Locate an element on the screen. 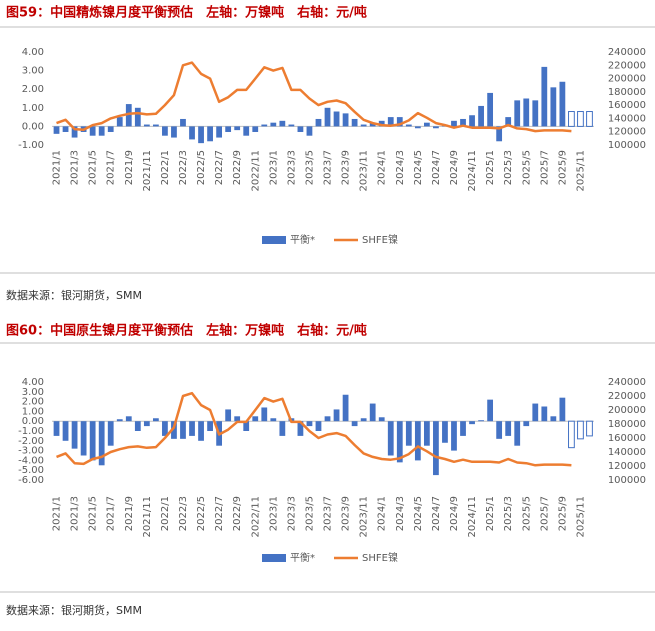 The height and width of the screenshot is (631, 655). y2-tick-label: 220000 is located at coordinates (627, 65).